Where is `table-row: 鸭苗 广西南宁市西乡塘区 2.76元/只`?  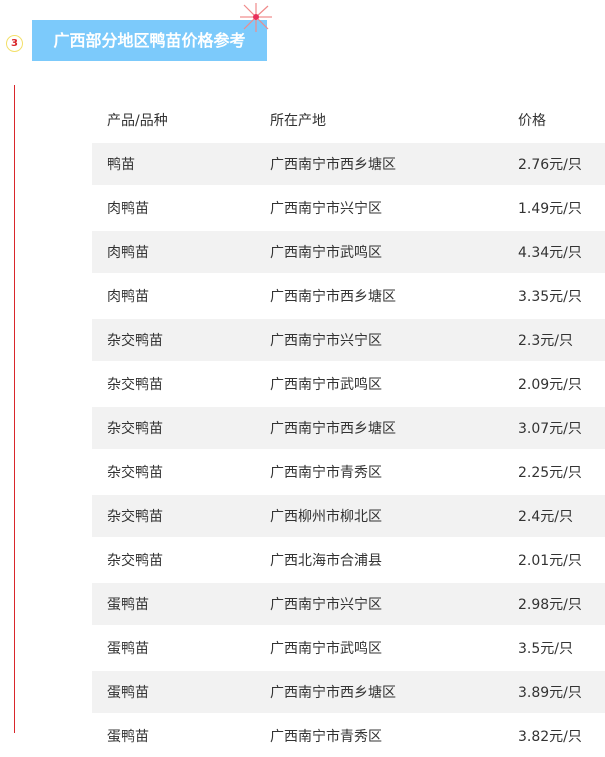
table-row: 鸭苗 广西南宁市西乡塘区 2.76元/只 is located at coordinates (348, 163).